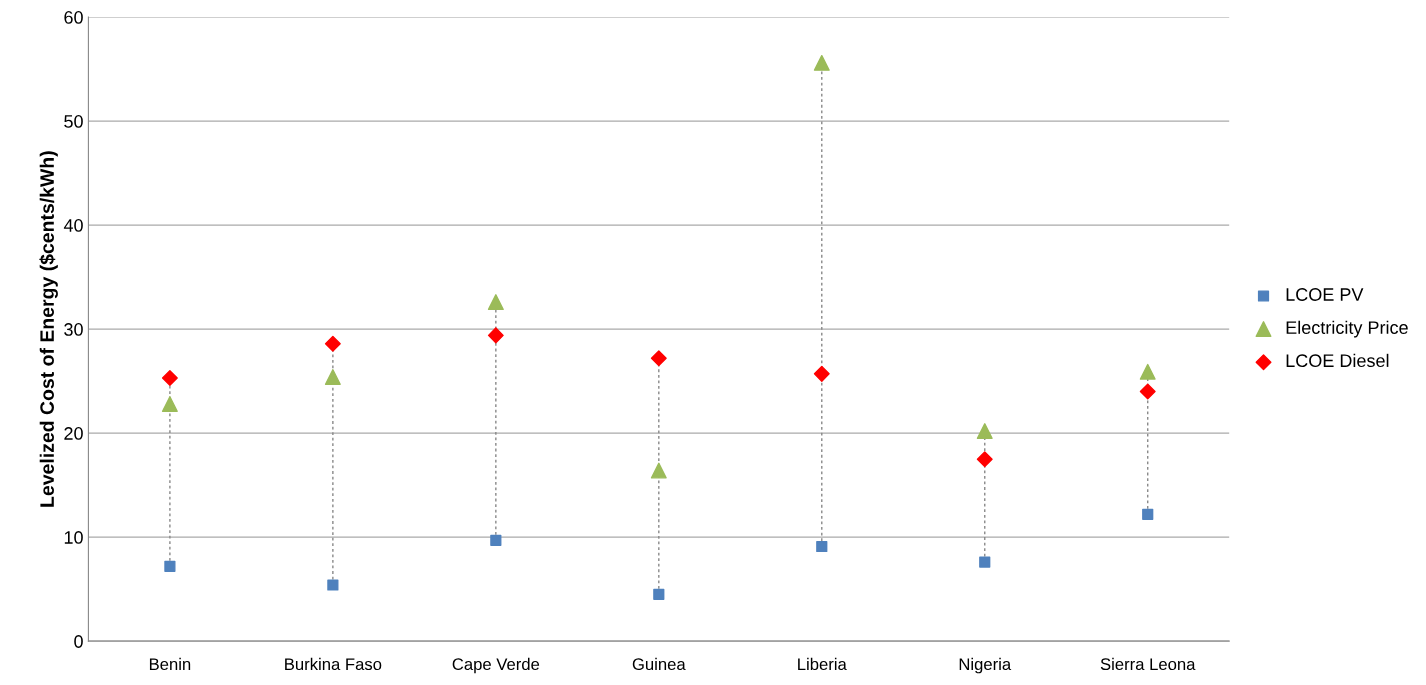 This screenshot has height=685, width=1426. Describe the element at coordinates (985, 665) in the screenshot. I see `x-tick-label: Nigeria` at that location.